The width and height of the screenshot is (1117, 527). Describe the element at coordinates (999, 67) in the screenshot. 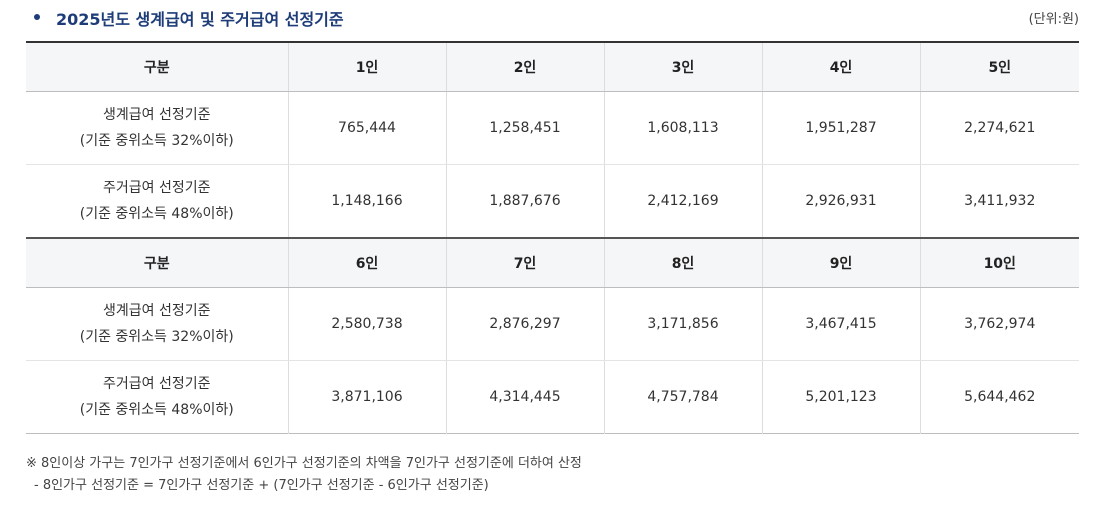

I see `header-cell-5-person: 5인` at that location.